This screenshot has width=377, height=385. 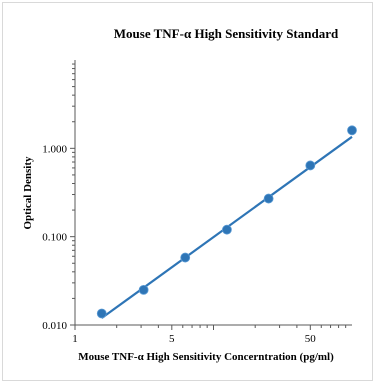 I want to click on x-tick-label: 5, so click(x=172, y=339).